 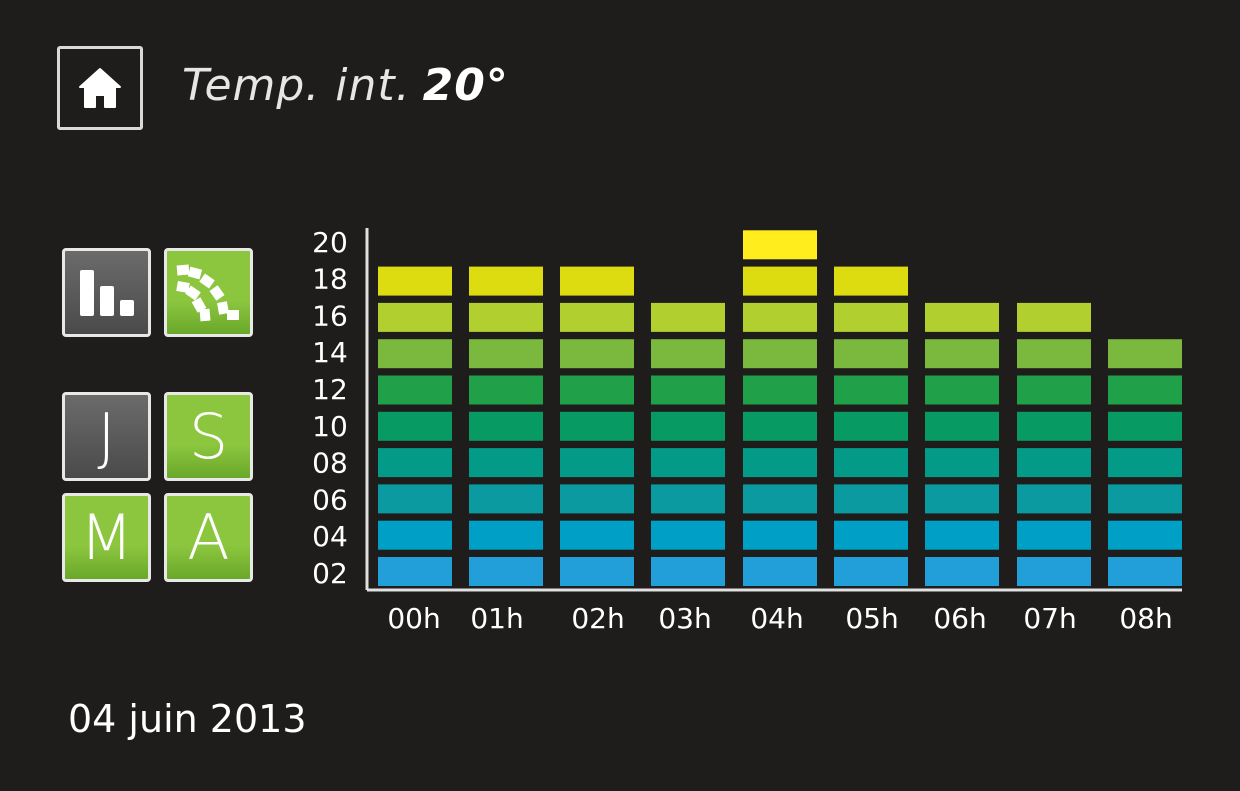 I want to click on period-year-button: A, so click(x=208, y=537).